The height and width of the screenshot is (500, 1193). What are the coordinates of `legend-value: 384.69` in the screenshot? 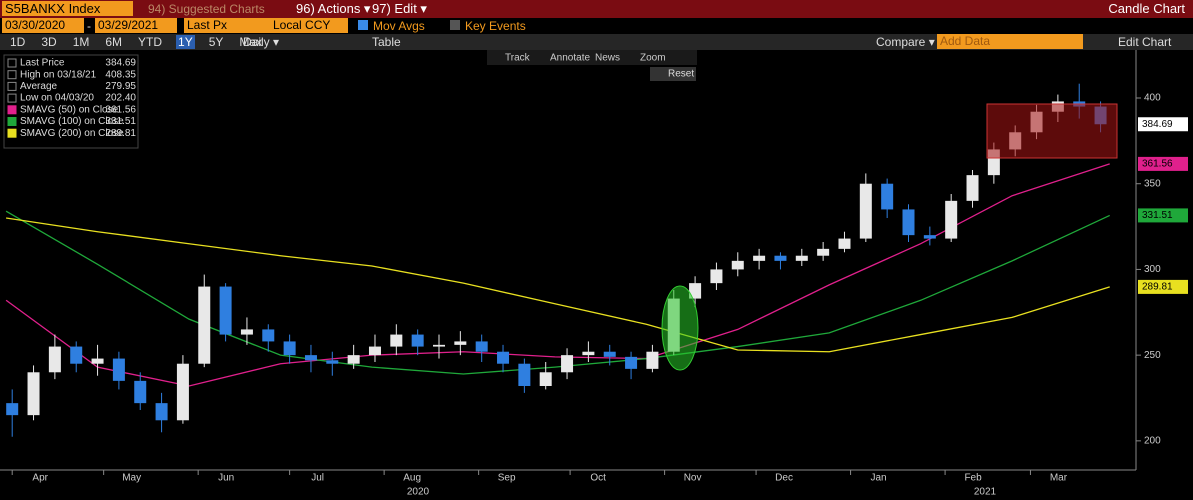 It's located at (120, 63).